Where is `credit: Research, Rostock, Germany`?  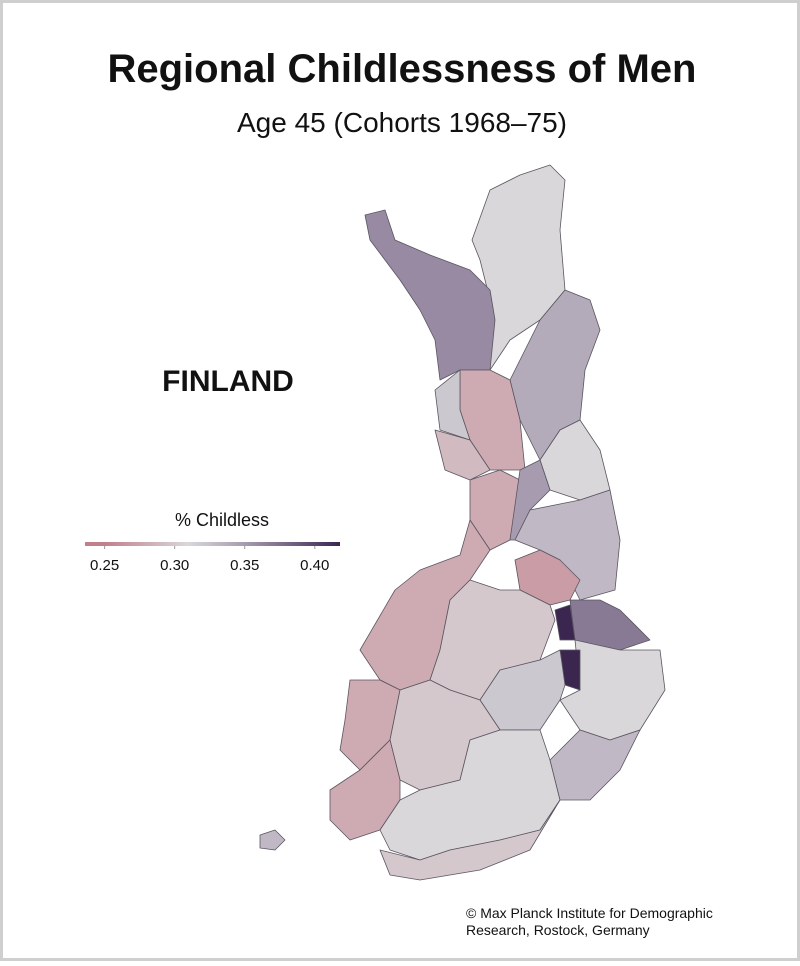 credit: Research, Rostock, Germany is located at coordinates (558, 930).